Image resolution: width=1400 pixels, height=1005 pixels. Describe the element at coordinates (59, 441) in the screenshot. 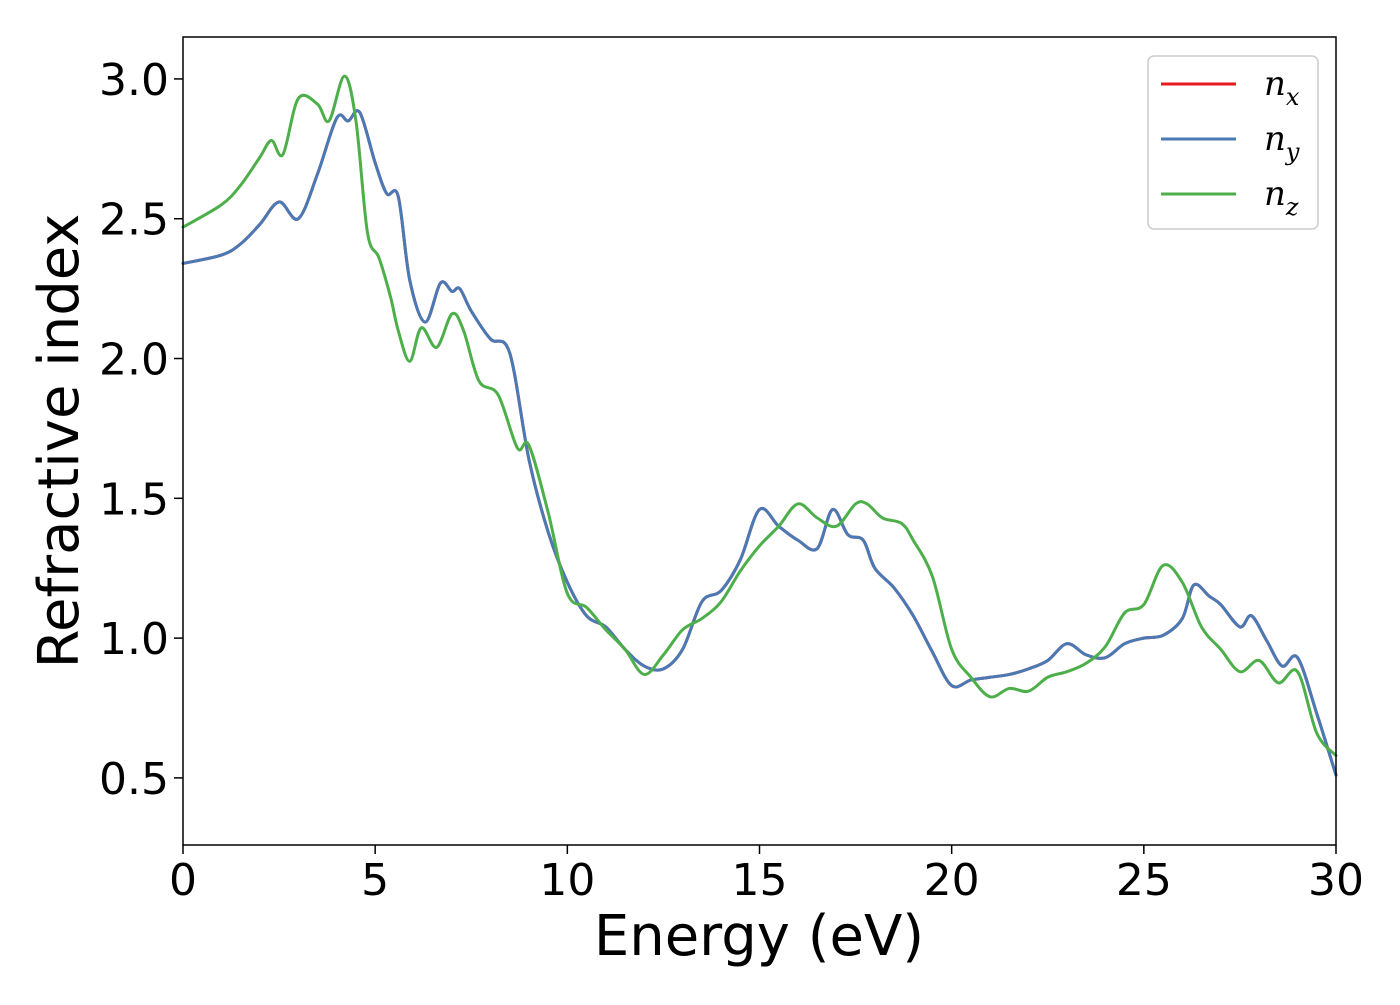

I see `y-axis-title: Refractive index` at that location.